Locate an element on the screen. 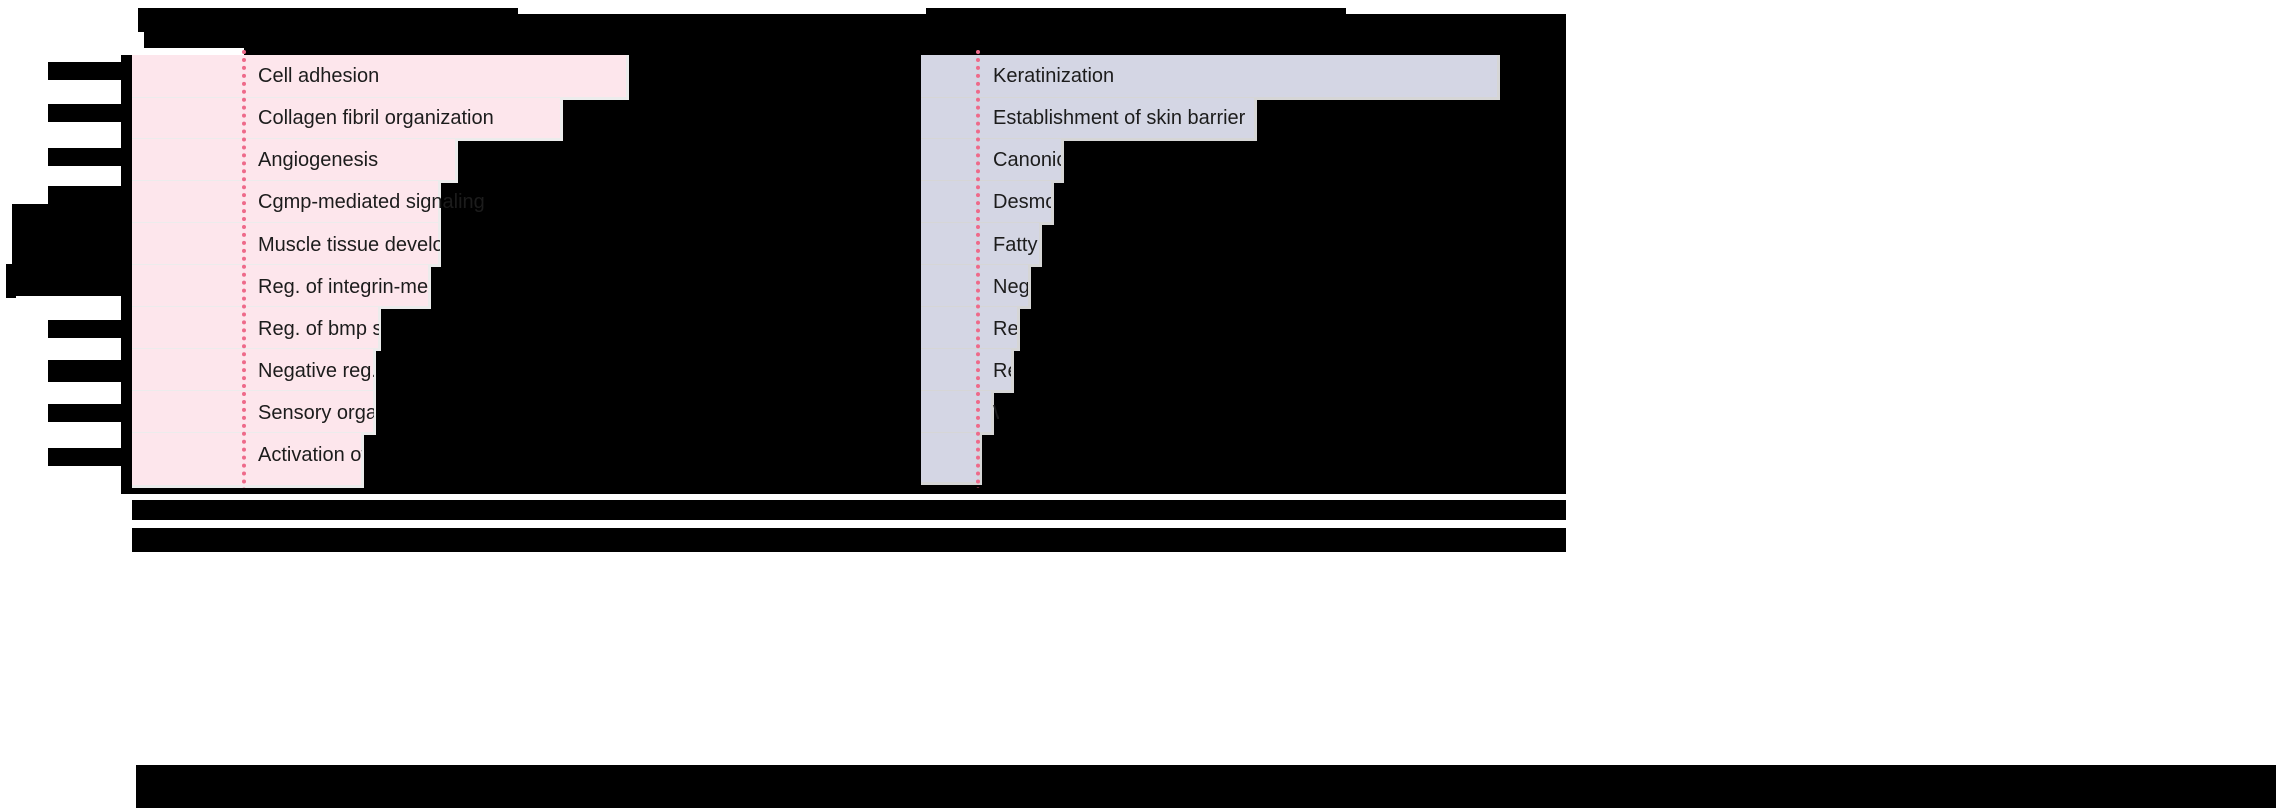 The height and width of the screenshot is (808, 2276). bar-label: Desmoso is located at coordinates (1022, 202).